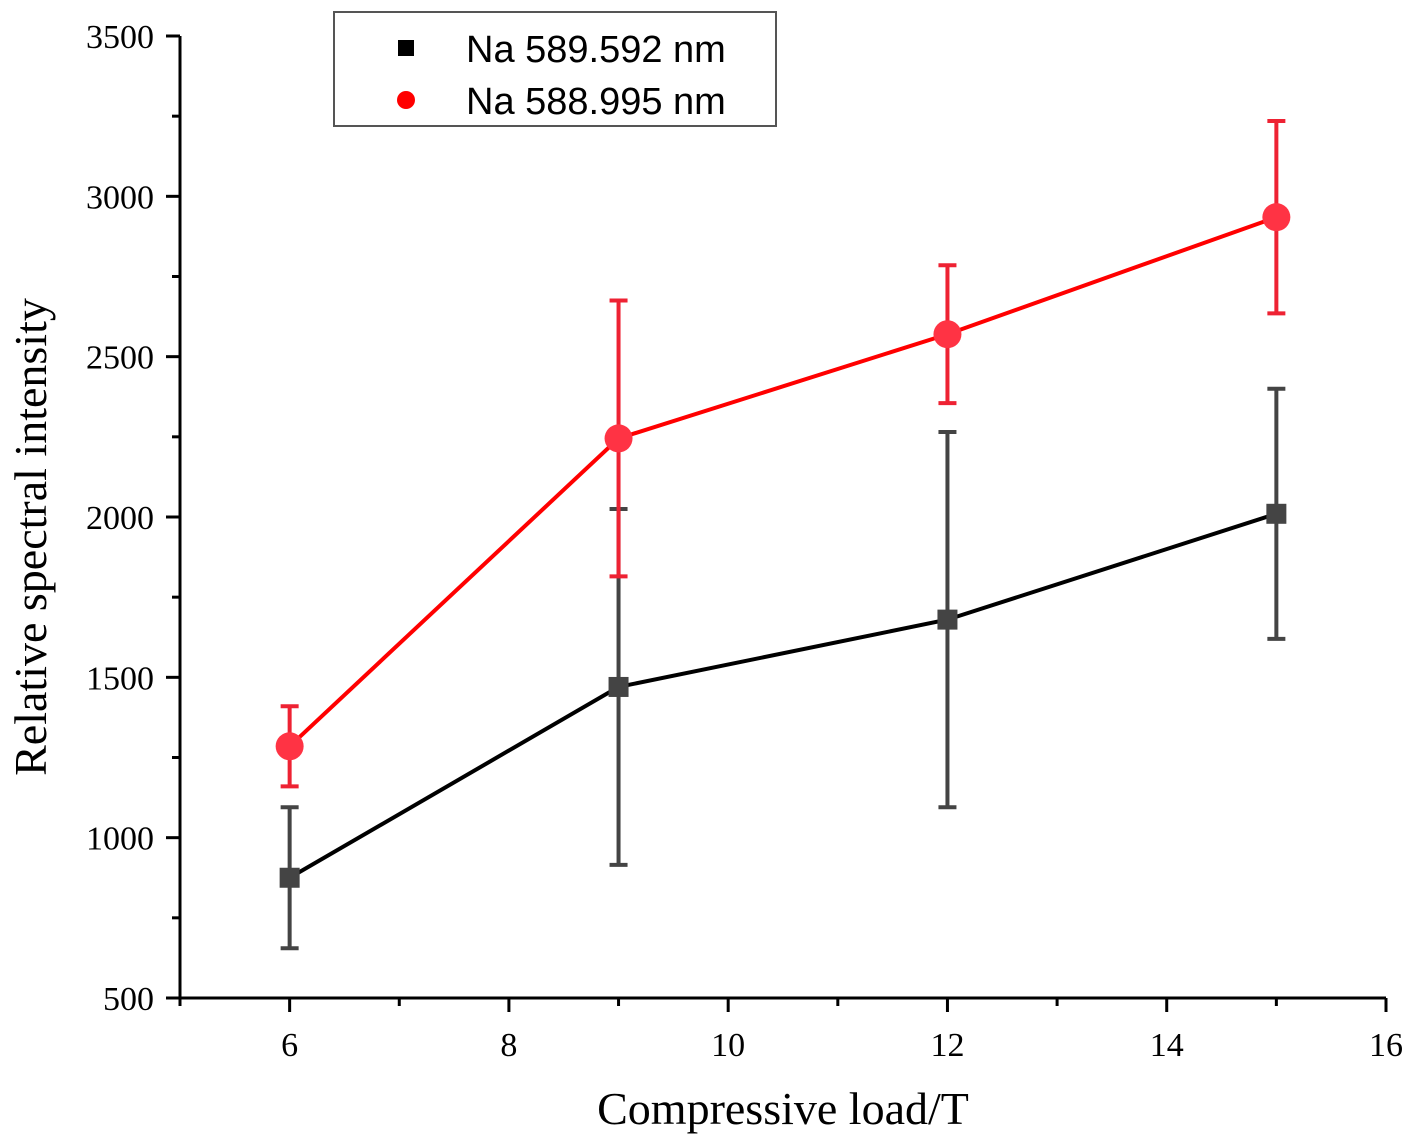 This screenshot has height=1142, width=1414. I want to click on x-tick-label: 6, so click(289, 1045).